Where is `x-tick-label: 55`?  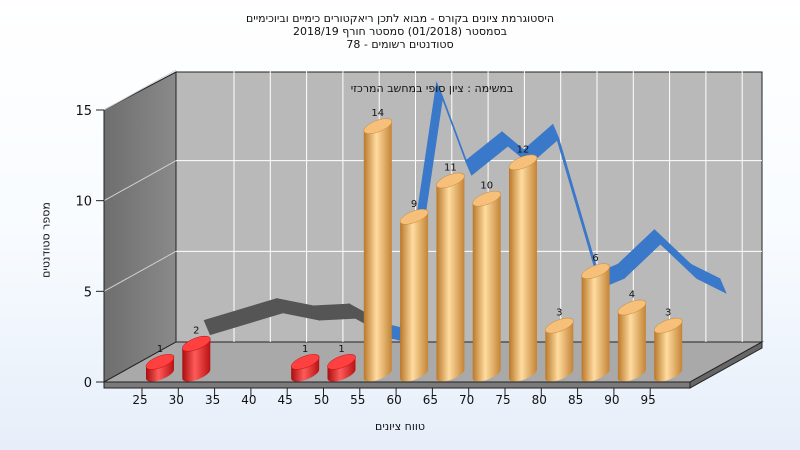
x-tick-label: 55 is located at coordinates (357, 400).